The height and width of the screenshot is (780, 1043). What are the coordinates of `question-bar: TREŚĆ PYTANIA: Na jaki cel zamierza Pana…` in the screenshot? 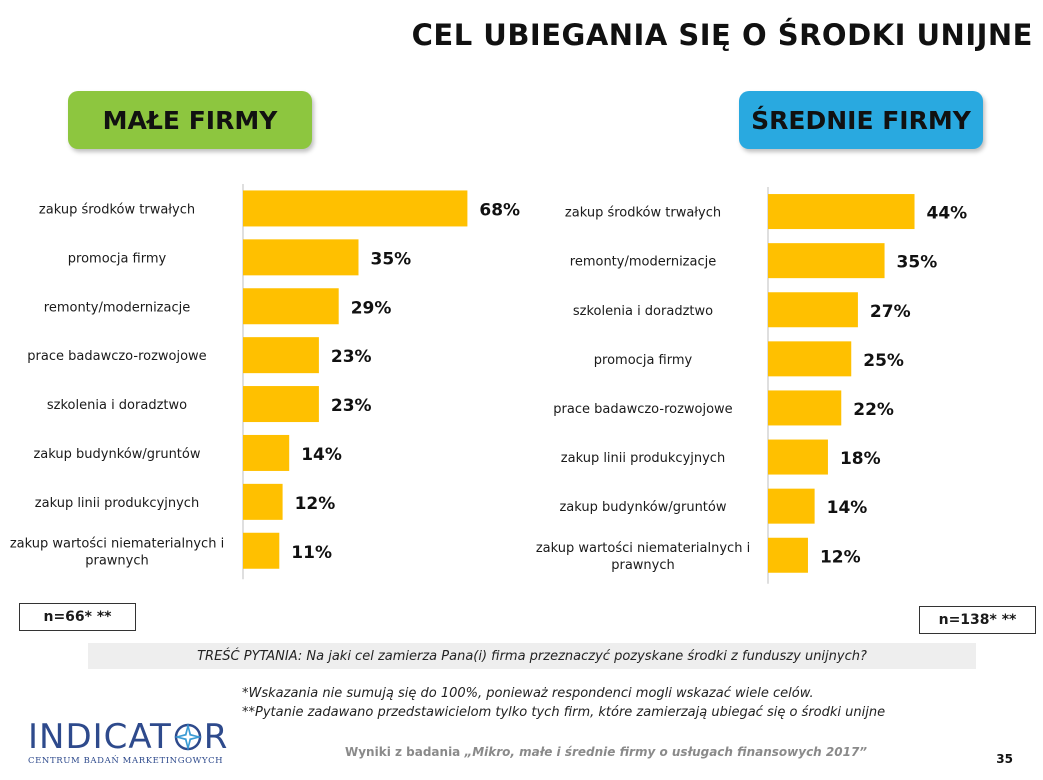 It's located at (532, 656).